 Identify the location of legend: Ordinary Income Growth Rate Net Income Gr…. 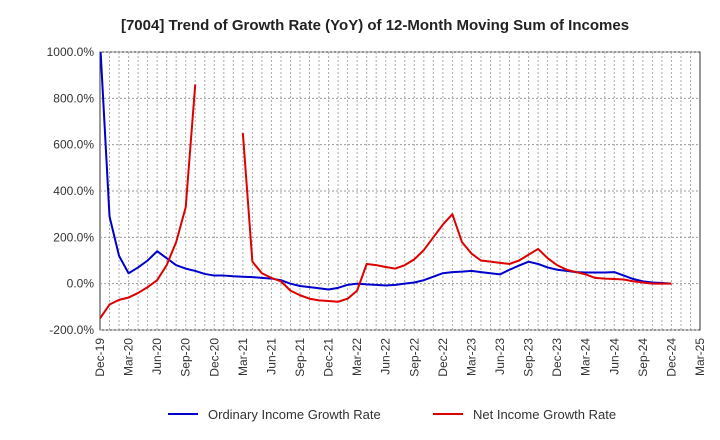
(392, 414).